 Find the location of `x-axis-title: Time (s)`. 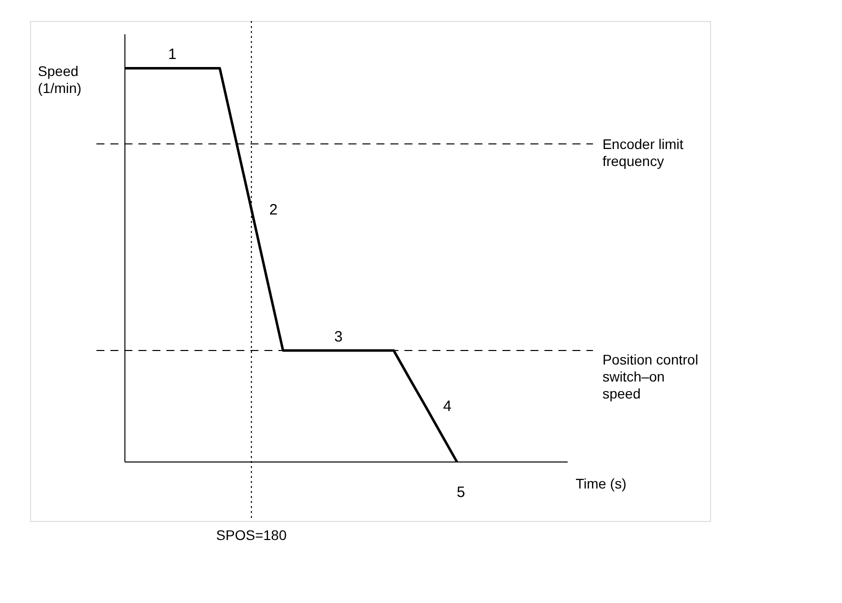

x-axis-title: Time (s) is located at coordinates (601, 484).